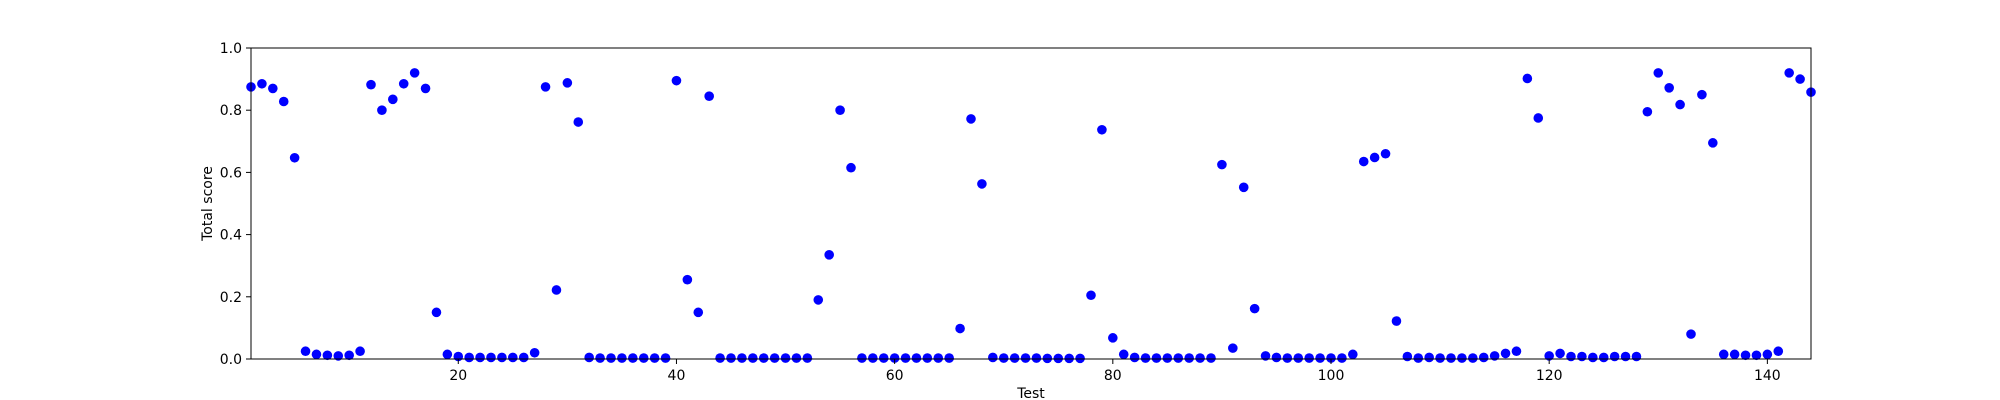 The image size is (2000, 400). What do you see at coordinates (1030, 393) in the screenshot?
I see `x-axis-label: Test` at bounding box center [1030, 393].